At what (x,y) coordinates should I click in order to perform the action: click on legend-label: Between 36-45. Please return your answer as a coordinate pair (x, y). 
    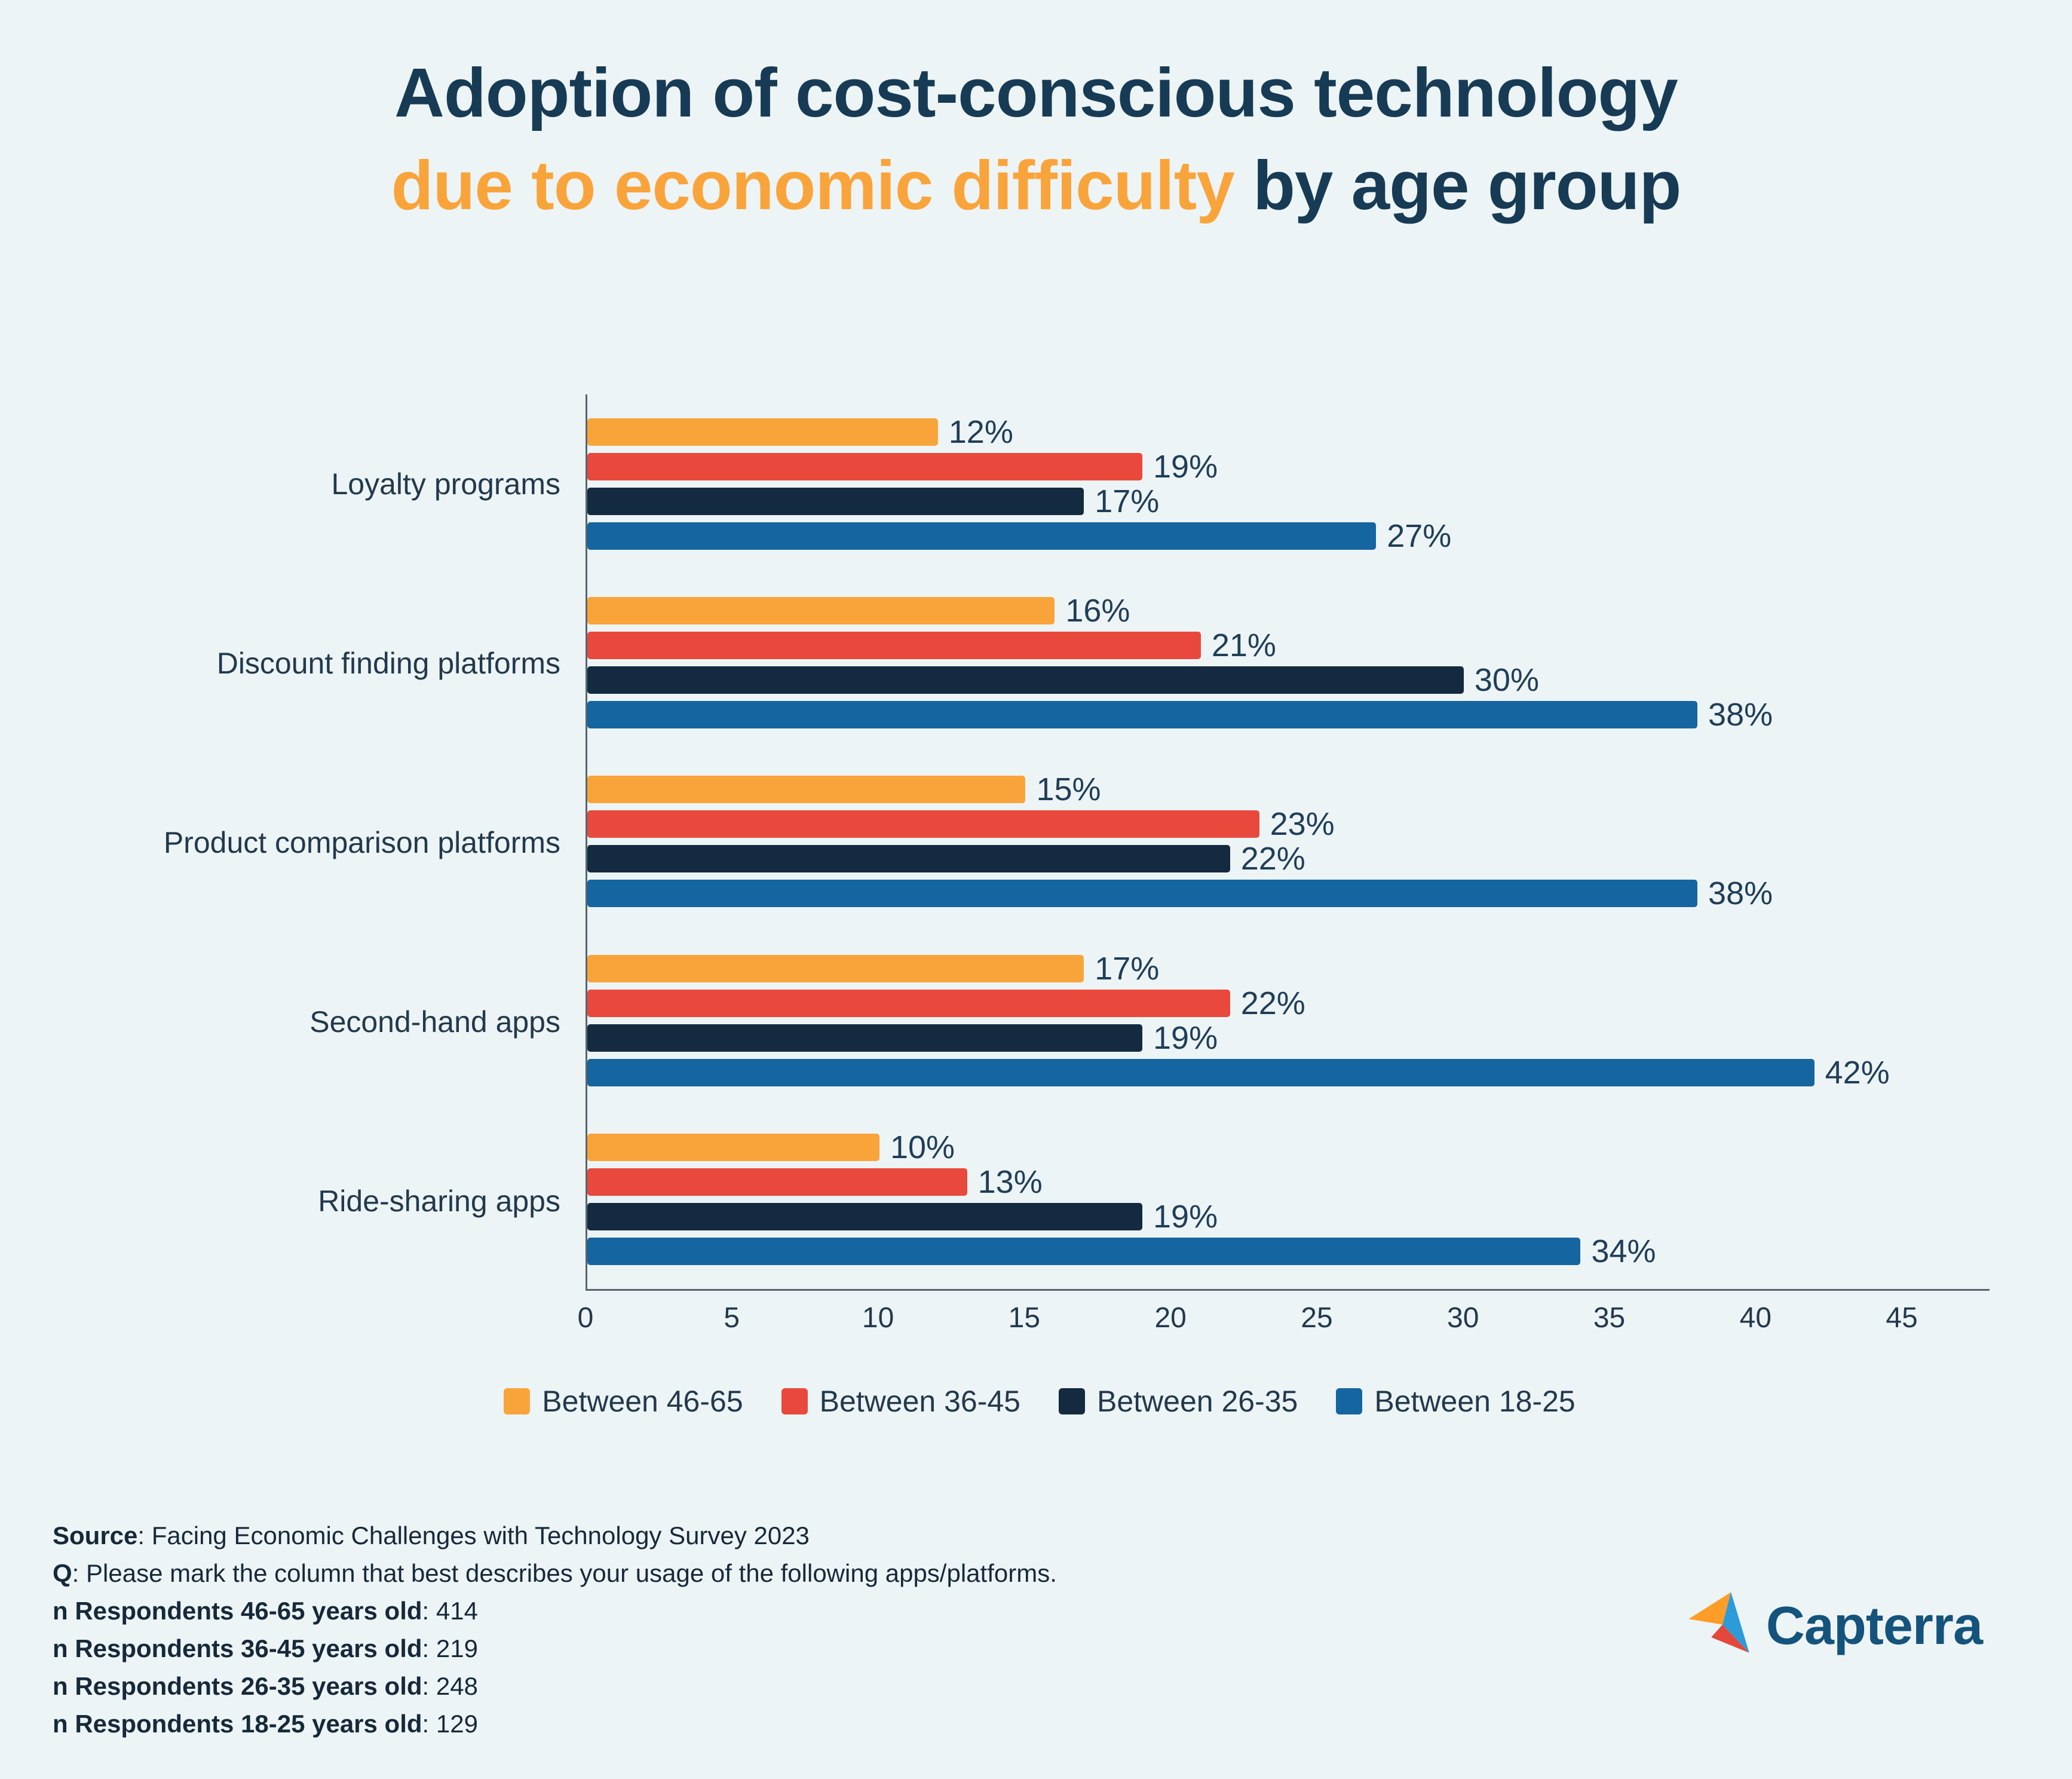
    Looking at the image, I should click on (920, 1402).